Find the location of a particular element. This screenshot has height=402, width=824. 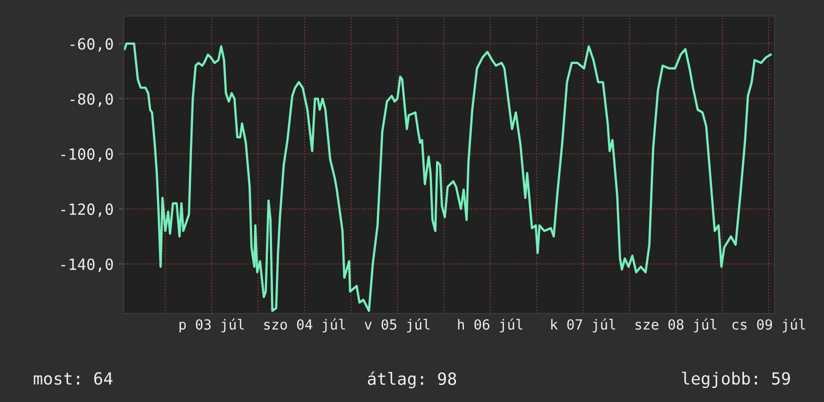

x-tick-label: sze 08 júl is located at coordinates (676, 325).